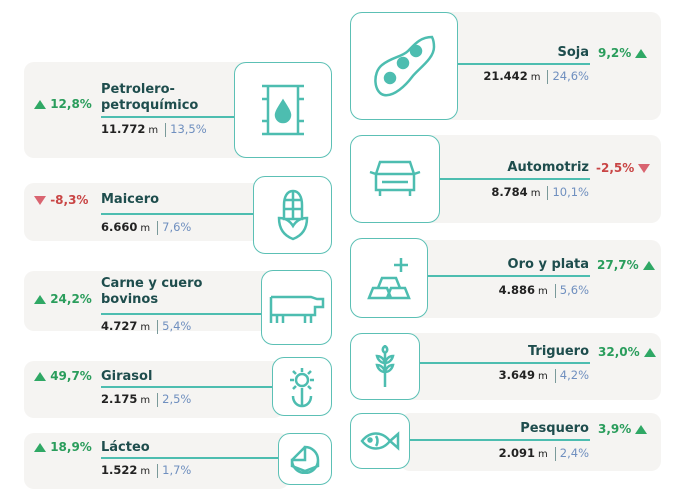  What do you see at coordinates (395, 179) in the screenshot?
I see `car-icon` at bounding box center [395, 179].